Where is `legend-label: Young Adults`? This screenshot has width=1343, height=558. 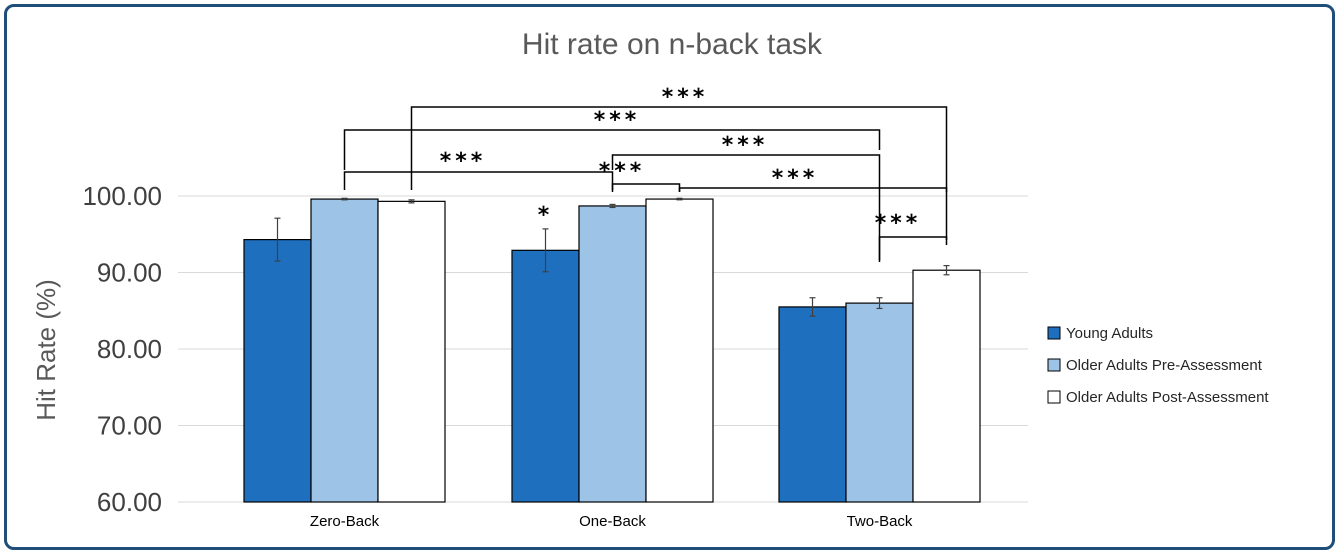
legend-label: Young Adults is located at coordinates (1109, 333).